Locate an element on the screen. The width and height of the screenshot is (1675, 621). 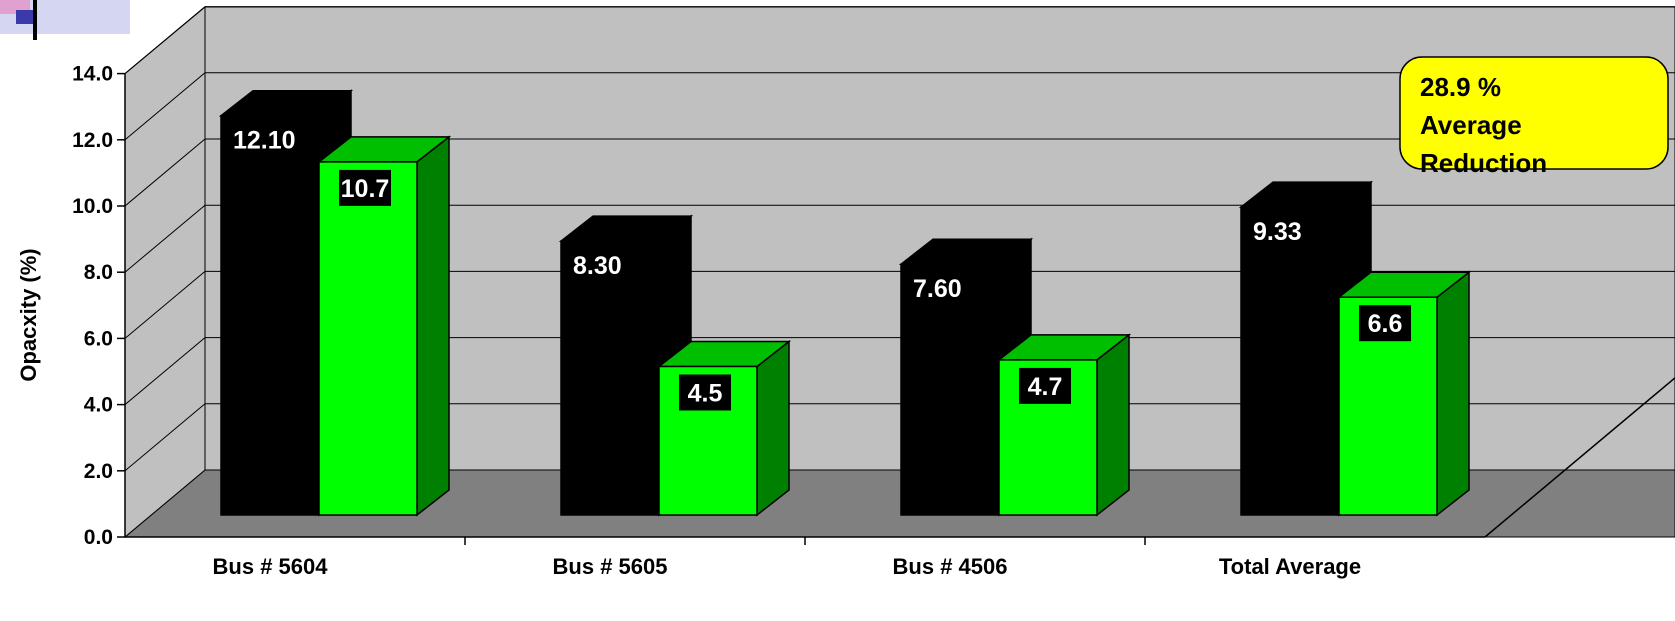
bar: 10.7 is located at coordinates (384, 326).